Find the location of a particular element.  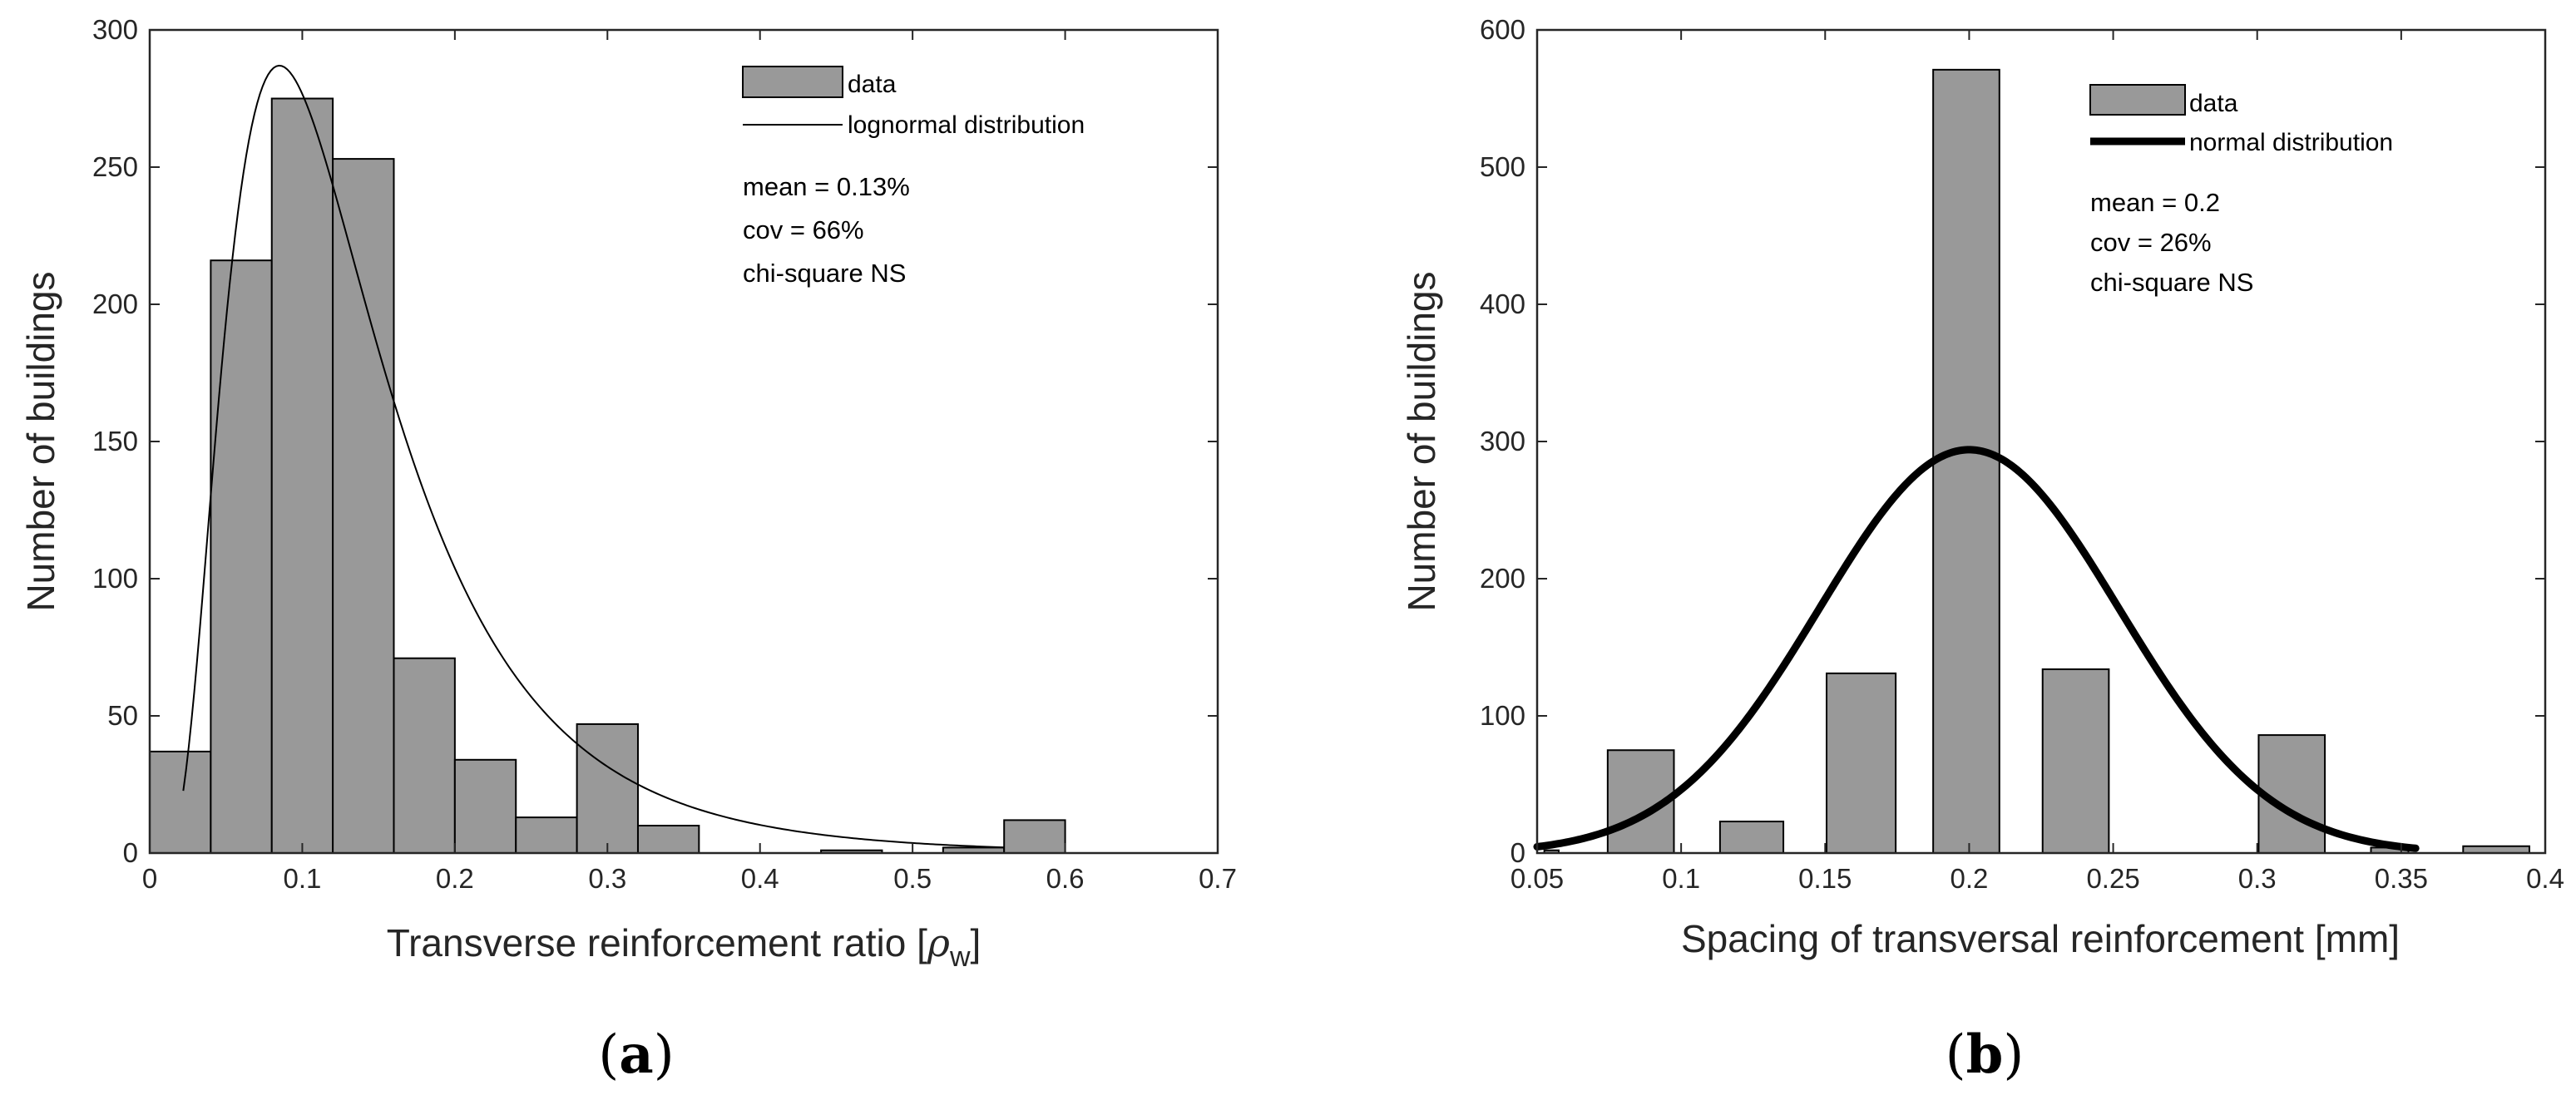

panel-label-a-letter: a is located at coordinates (636, 1054).